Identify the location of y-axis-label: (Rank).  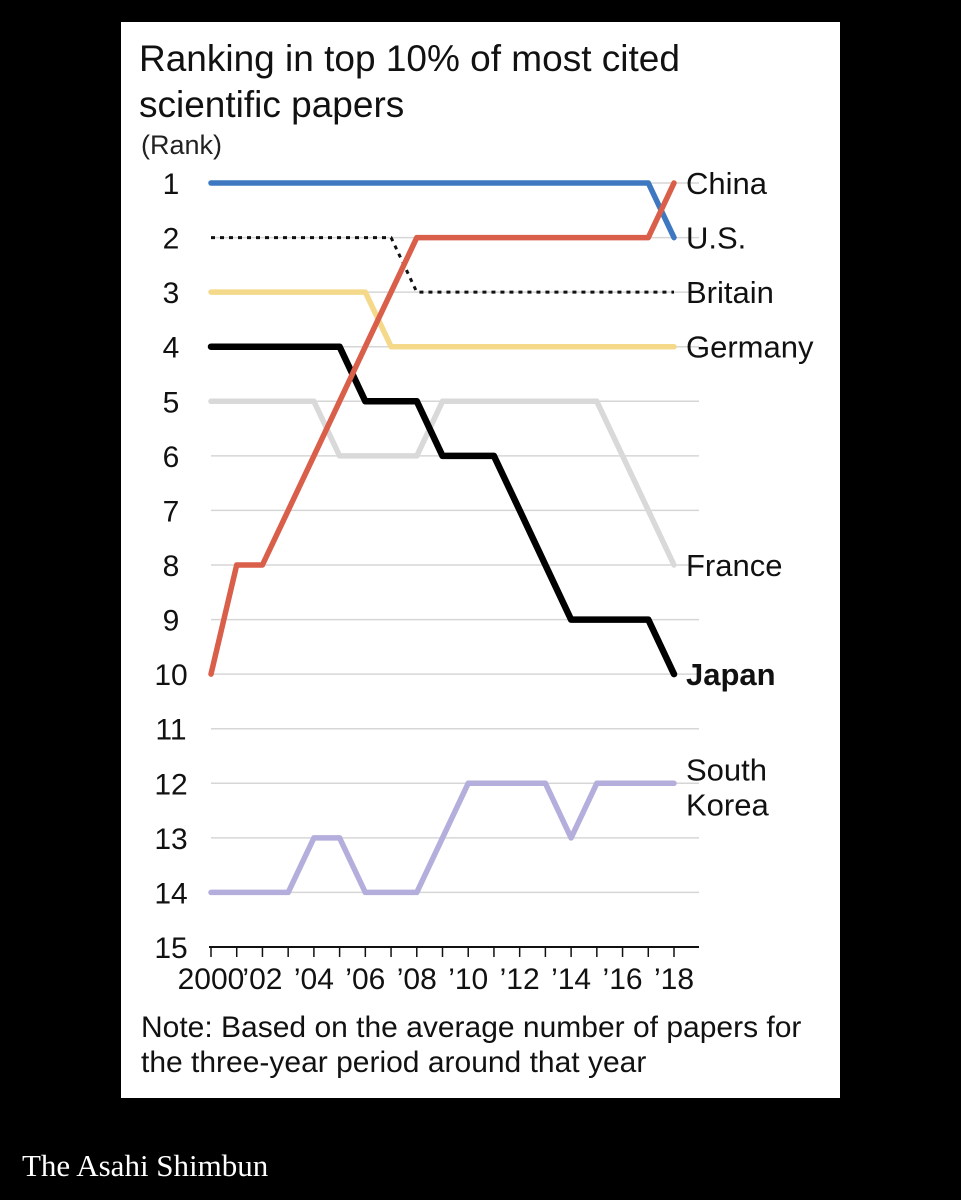
(181, 145).